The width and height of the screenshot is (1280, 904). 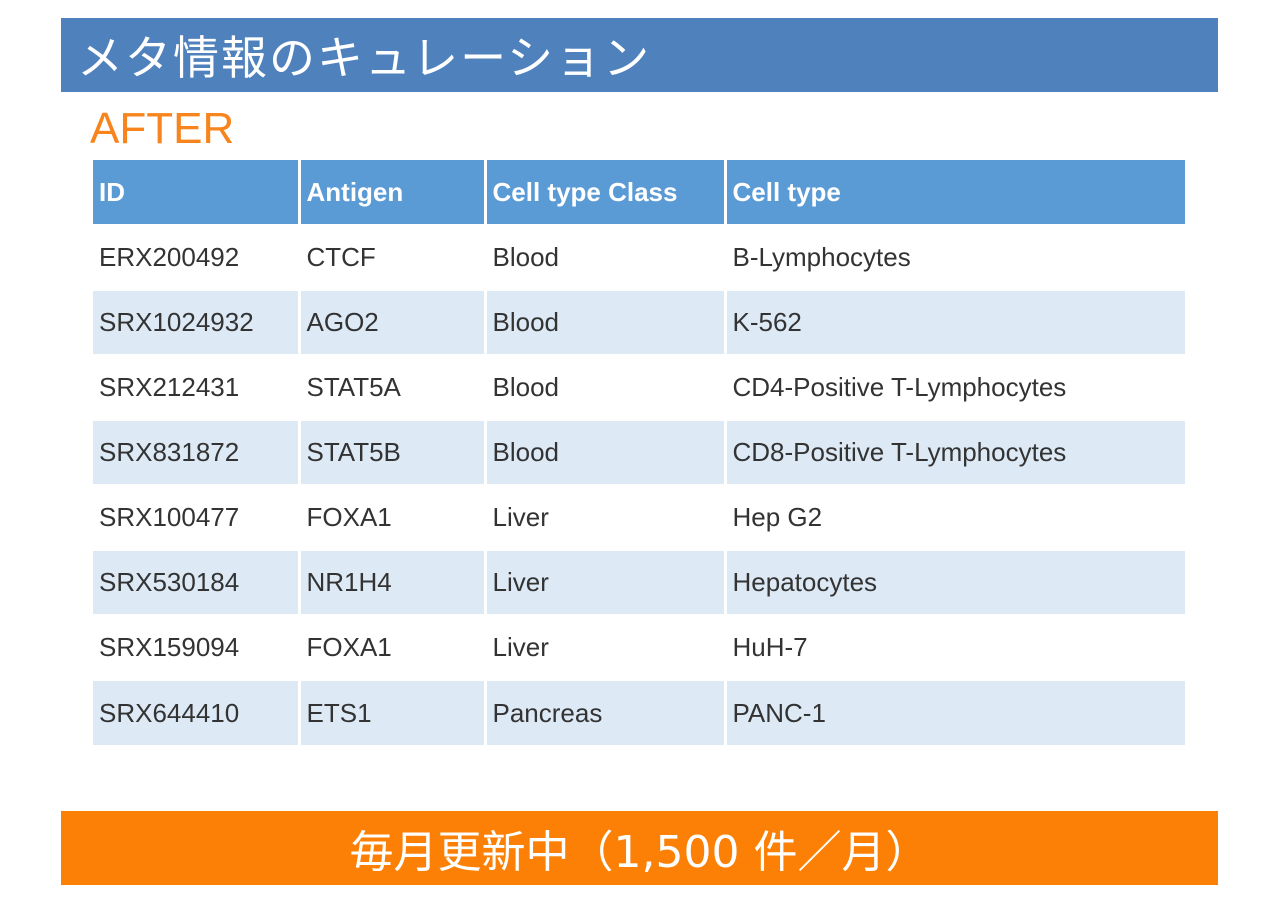 I want to click on cell-cell-type: B-Lymphocytes, so click(x=955, y=257).